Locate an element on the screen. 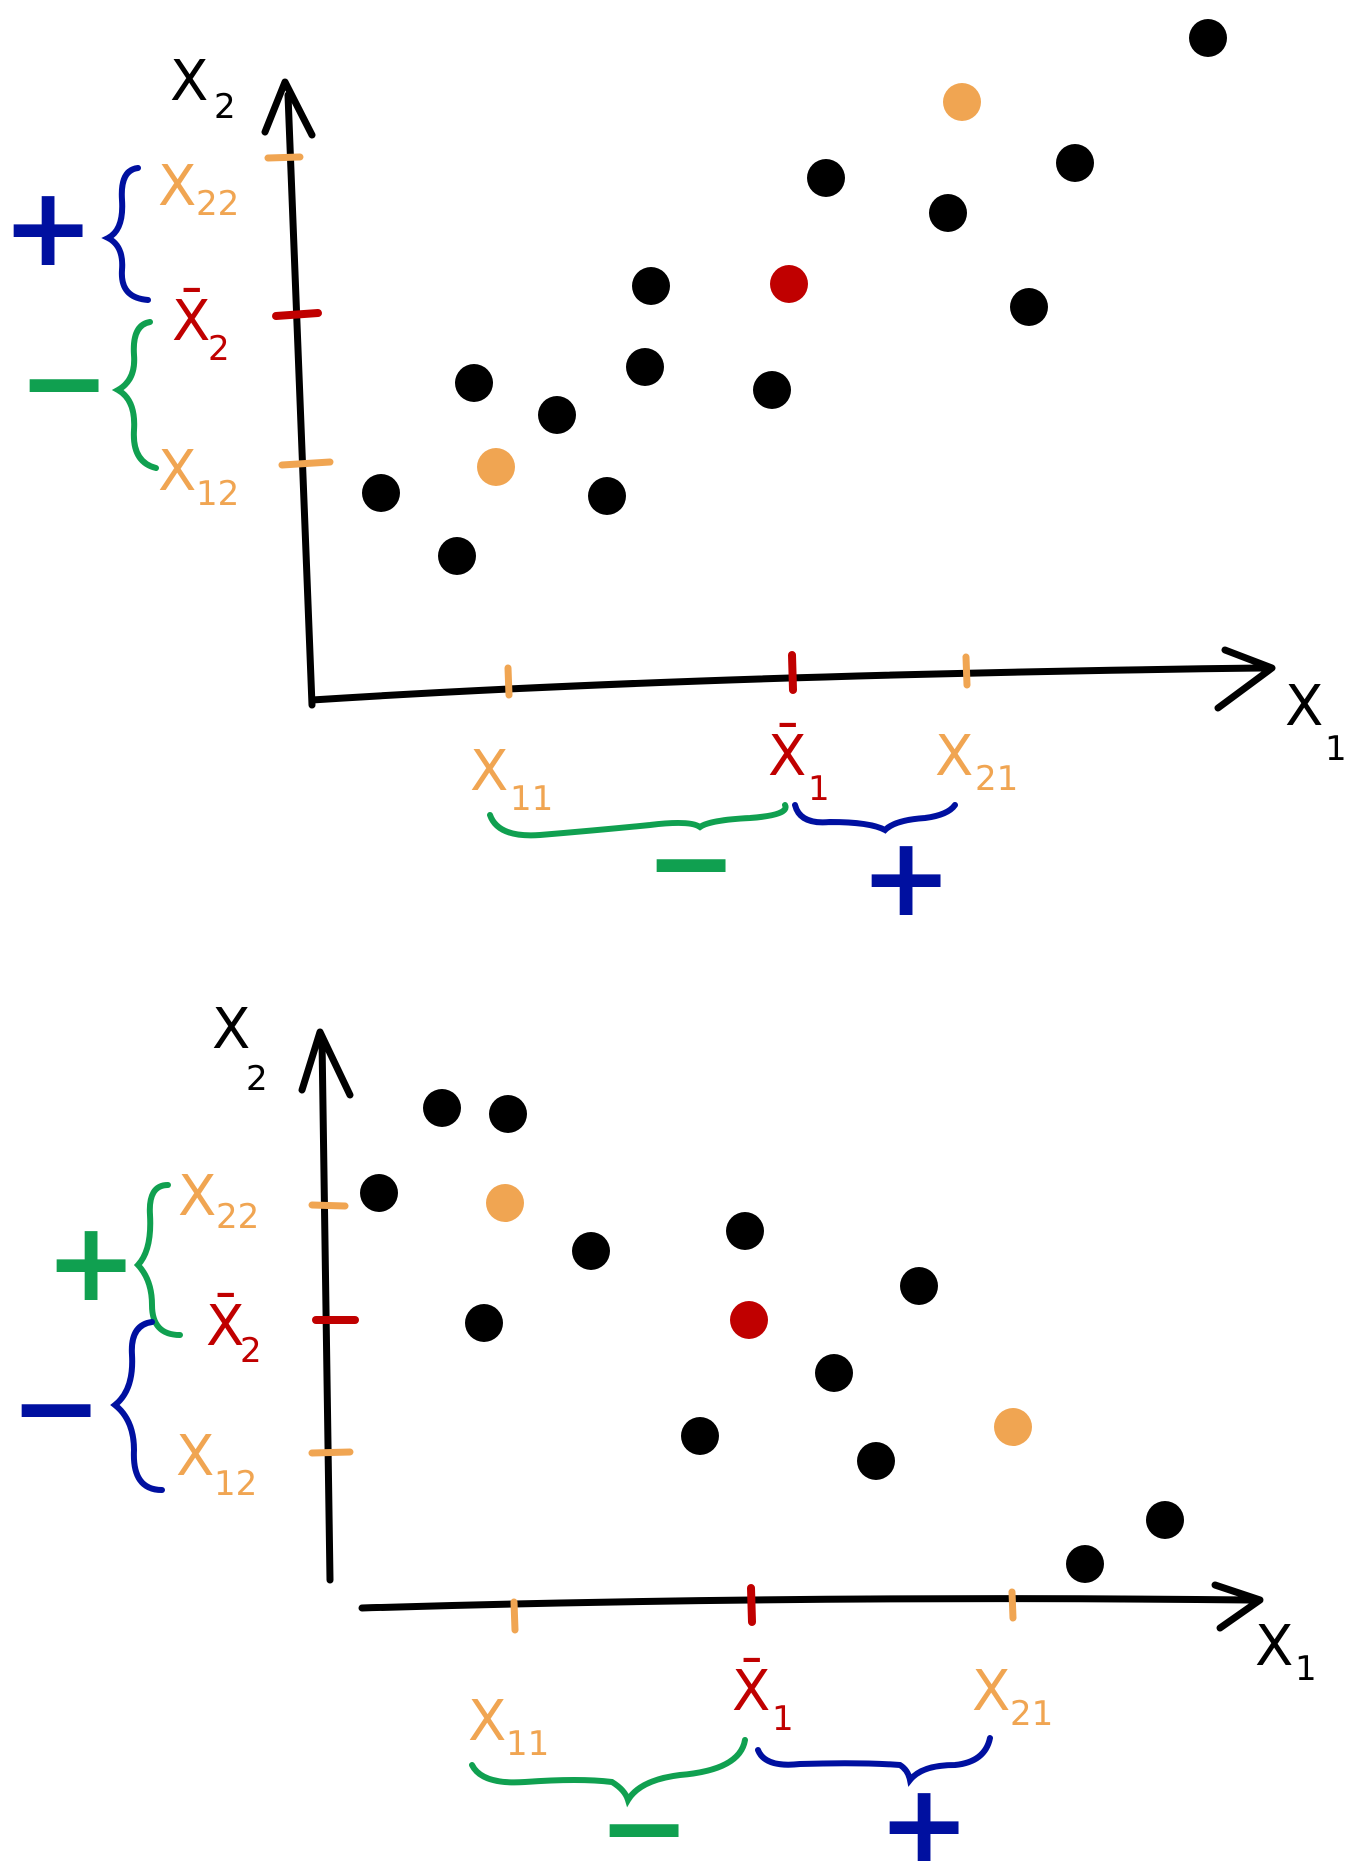 This screenshot has width=1357, height=1861. svg-text: 12 is located at coordinates (217, 494).